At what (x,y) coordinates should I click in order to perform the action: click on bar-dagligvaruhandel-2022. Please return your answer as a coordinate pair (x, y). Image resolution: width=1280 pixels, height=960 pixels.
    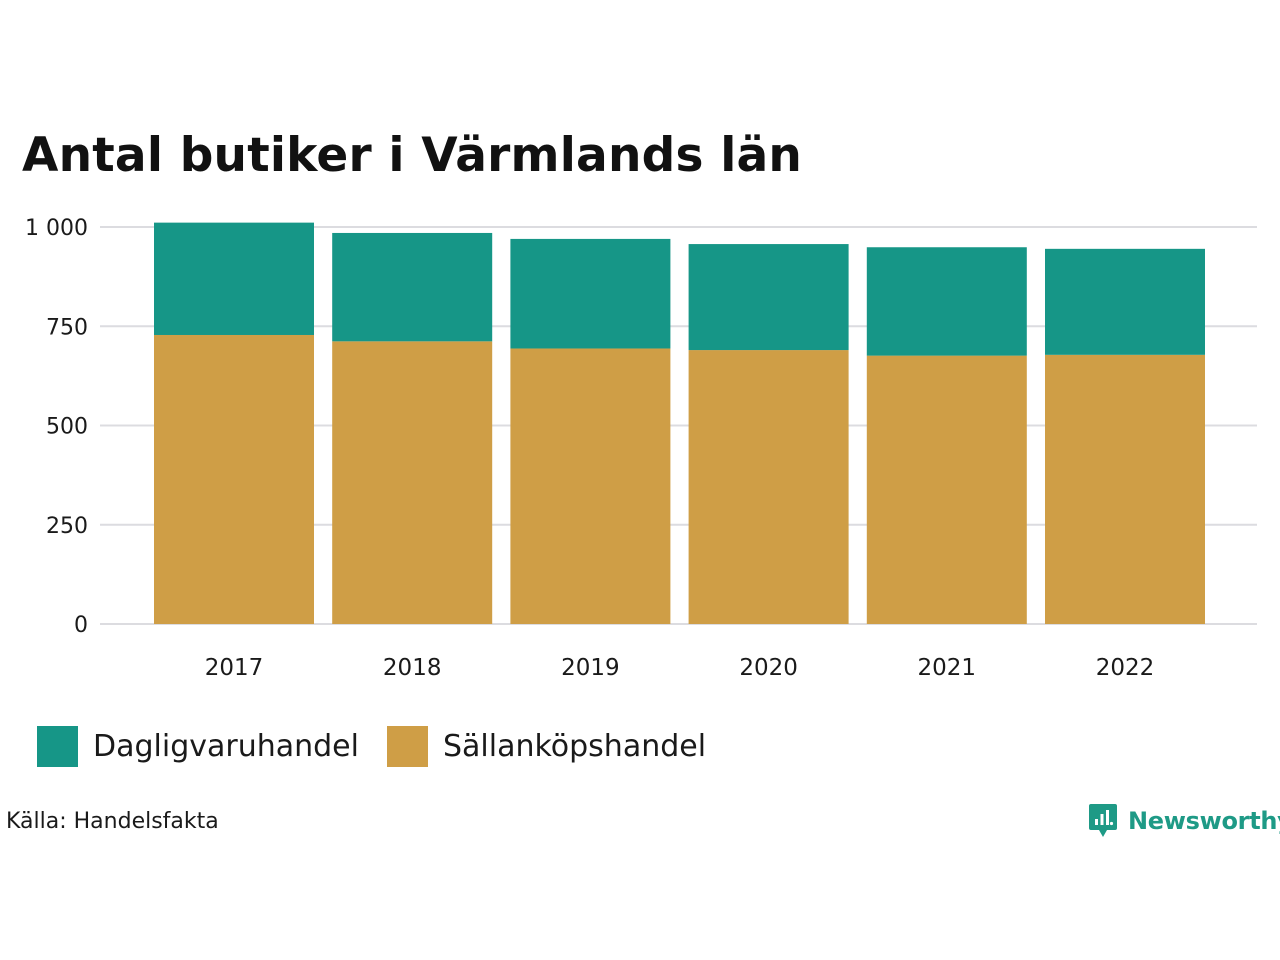
    Looking at the image, I should click on (1125, 301).